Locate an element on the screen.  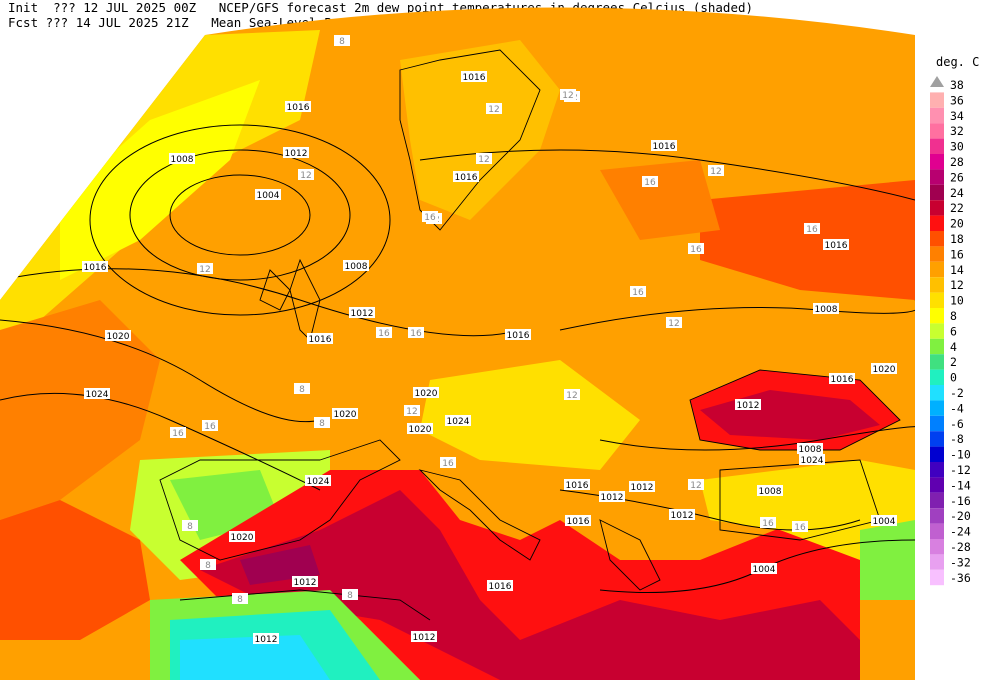
legend-label: -6 is located at coordinates (957, 424).